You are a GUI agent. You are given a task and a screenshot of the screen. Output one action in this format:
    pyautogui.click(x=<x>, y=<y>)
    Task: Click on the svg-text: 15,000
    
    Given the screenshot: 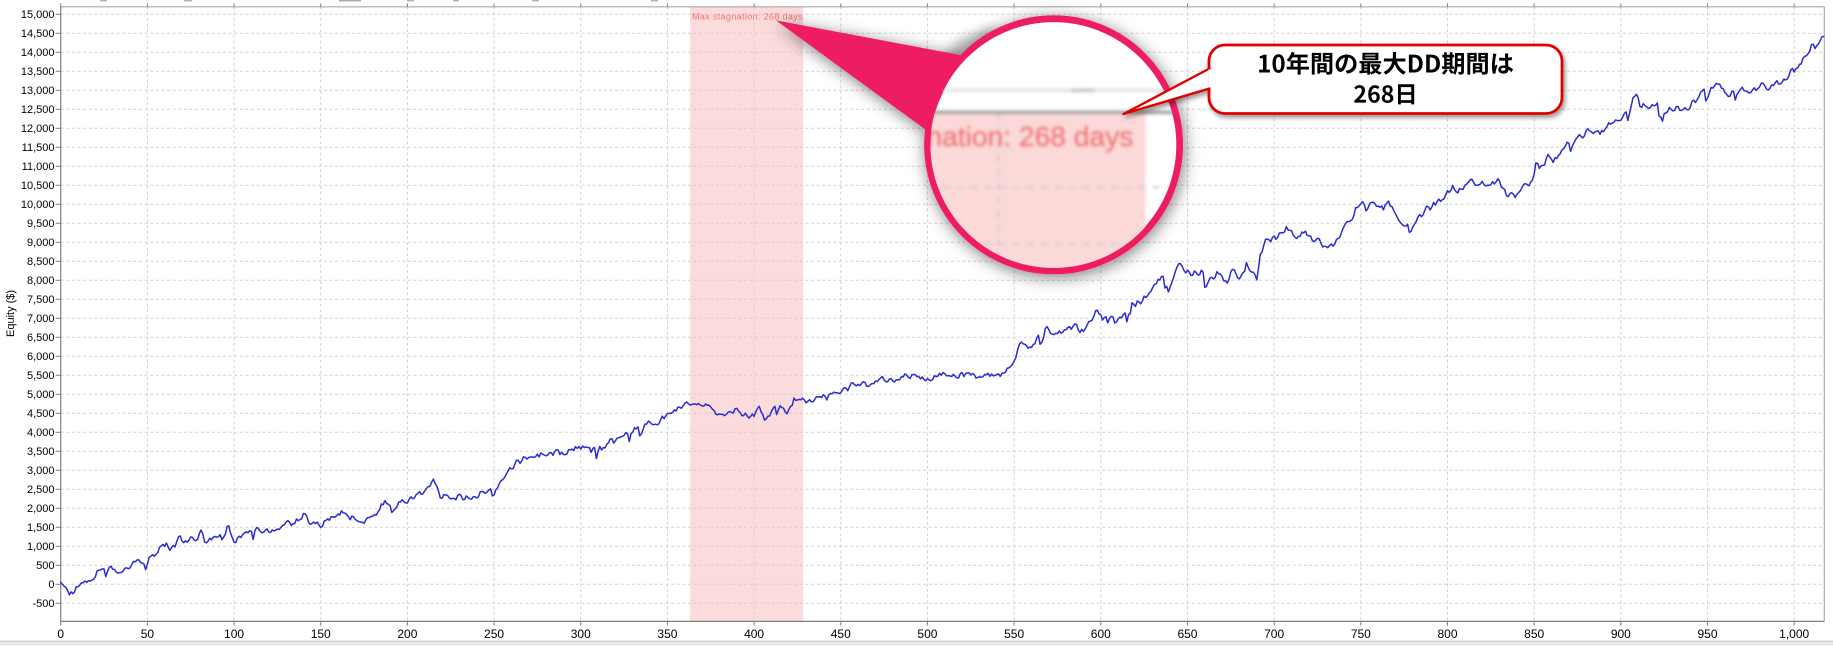 What is the action you would take?
    pyautogui.click(x=38, y=15)
    